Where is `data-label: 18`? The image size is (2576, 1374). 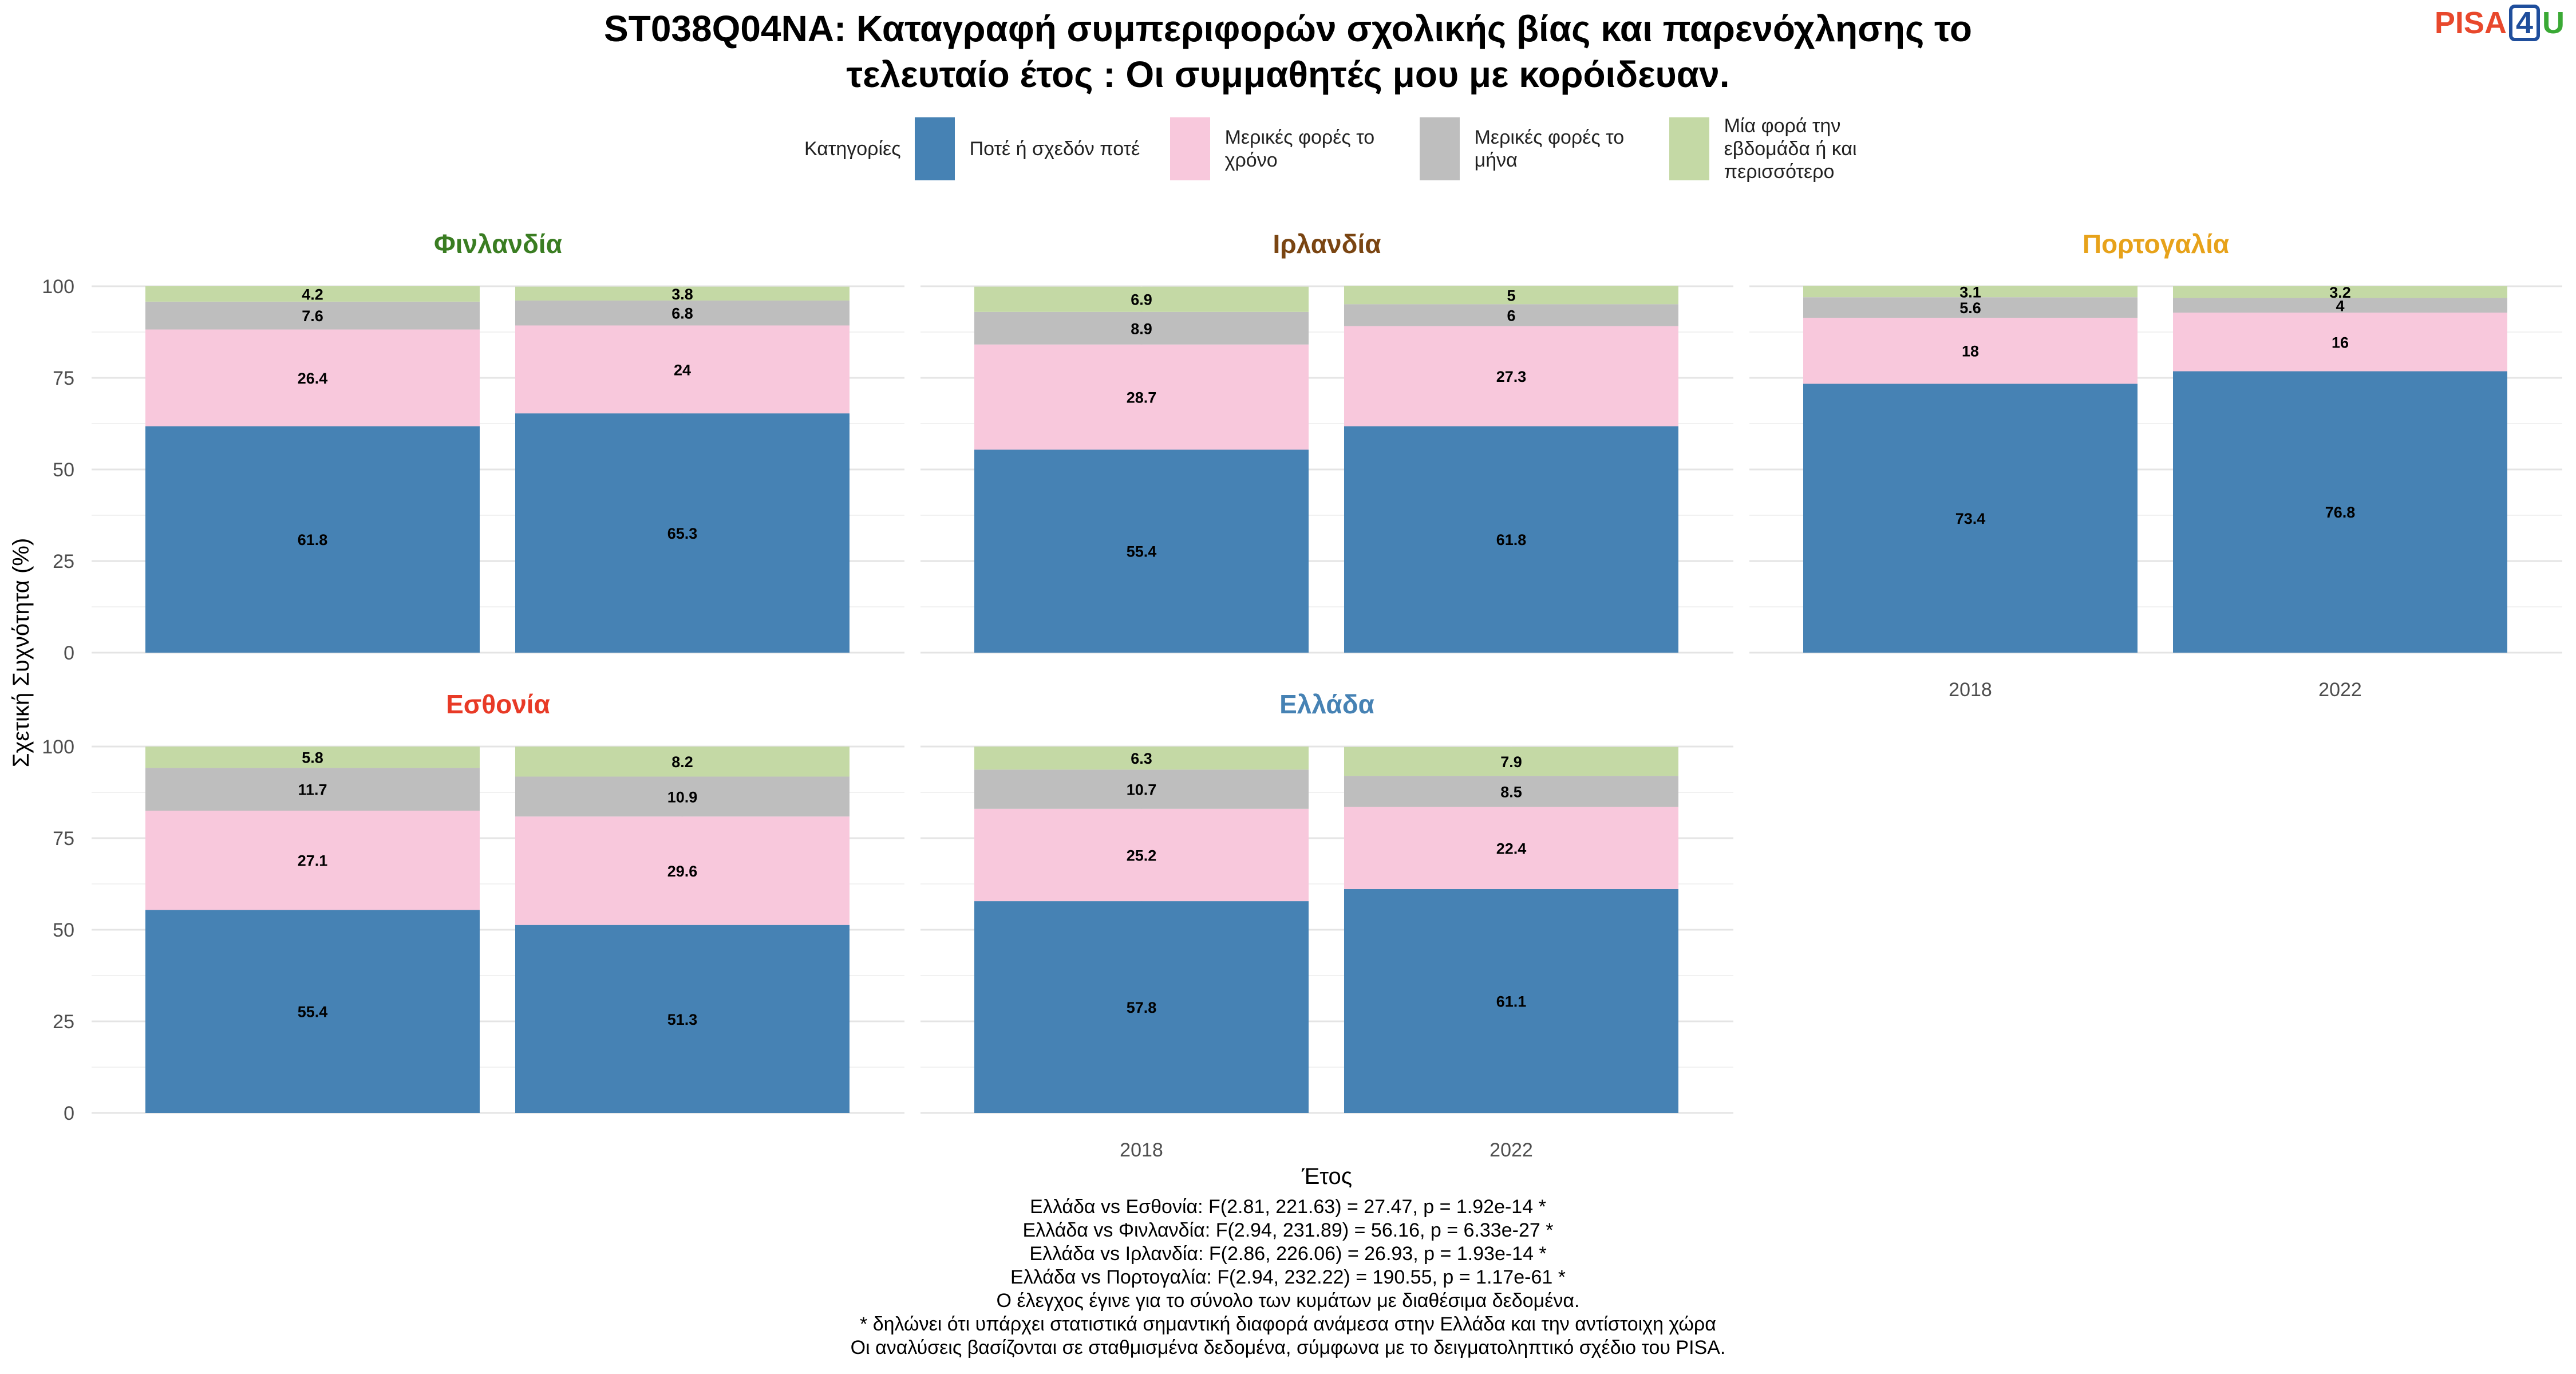
data-label: 18 is located at coordinates (1970, 351).